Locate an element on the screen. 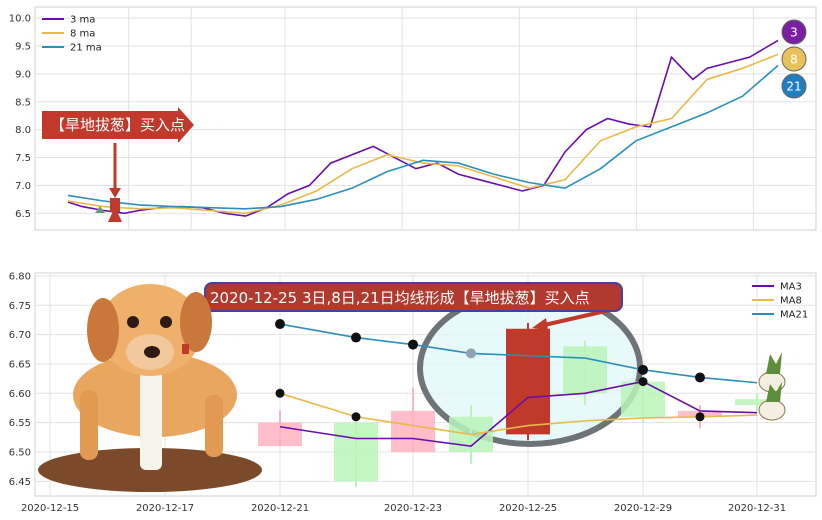 This screenshot has height=520, width=822. legend-label: 3 ma is located at coordinates (82, 20).